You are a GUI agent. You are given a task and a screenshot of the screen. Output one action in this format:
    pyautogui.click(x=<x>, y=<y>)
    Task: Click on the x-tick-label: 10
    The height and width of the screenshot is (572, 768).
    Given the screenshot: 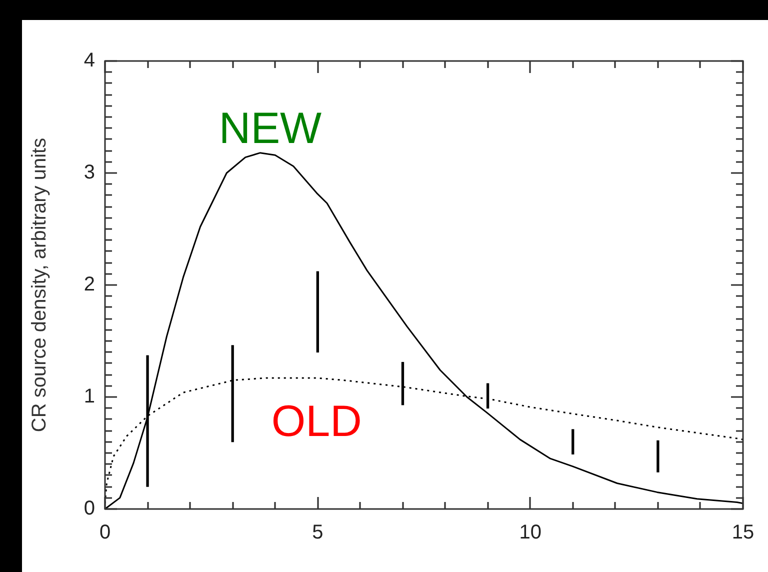 What is the action you would take?
    pyautogui.click(x=530, y=533)
    